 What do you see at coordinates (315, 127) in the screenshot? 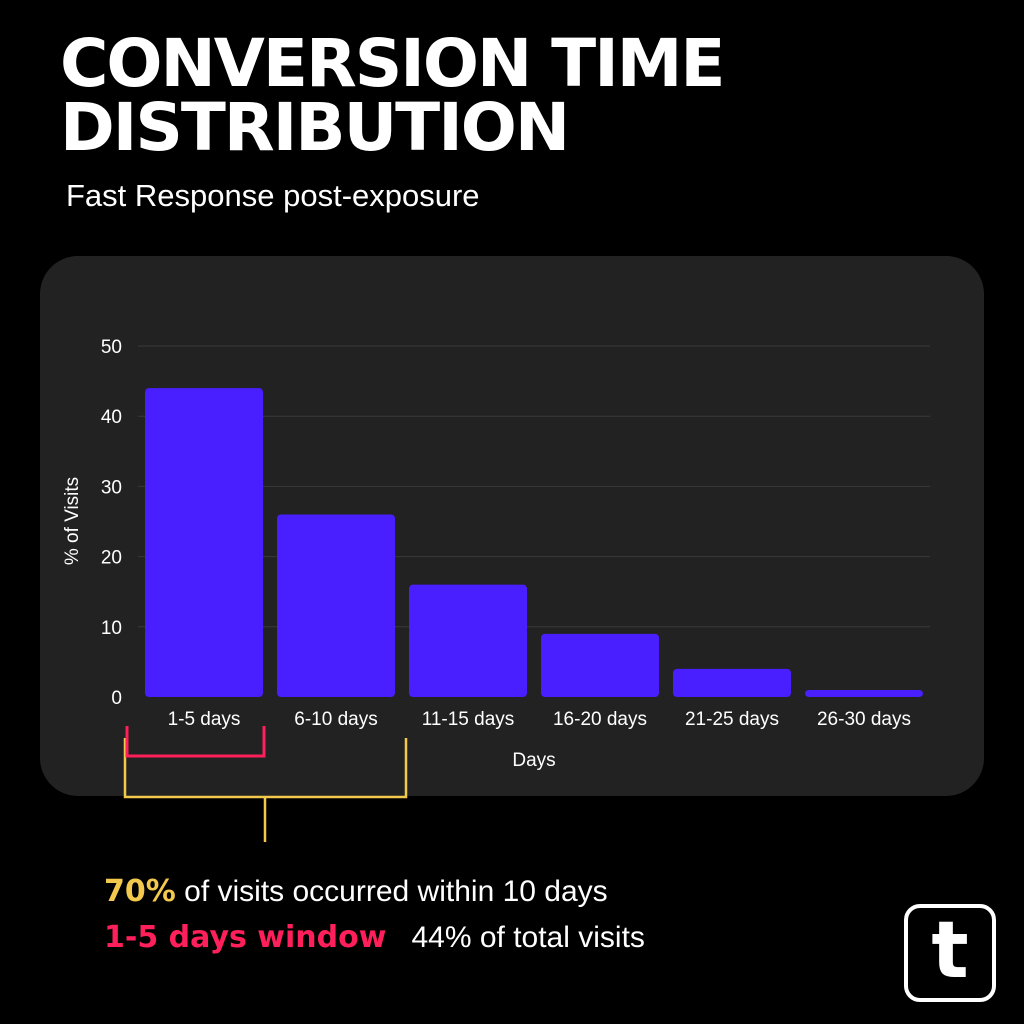
I see `title-line-2: DISTRIBUTION` at bounding box center [315, 127].